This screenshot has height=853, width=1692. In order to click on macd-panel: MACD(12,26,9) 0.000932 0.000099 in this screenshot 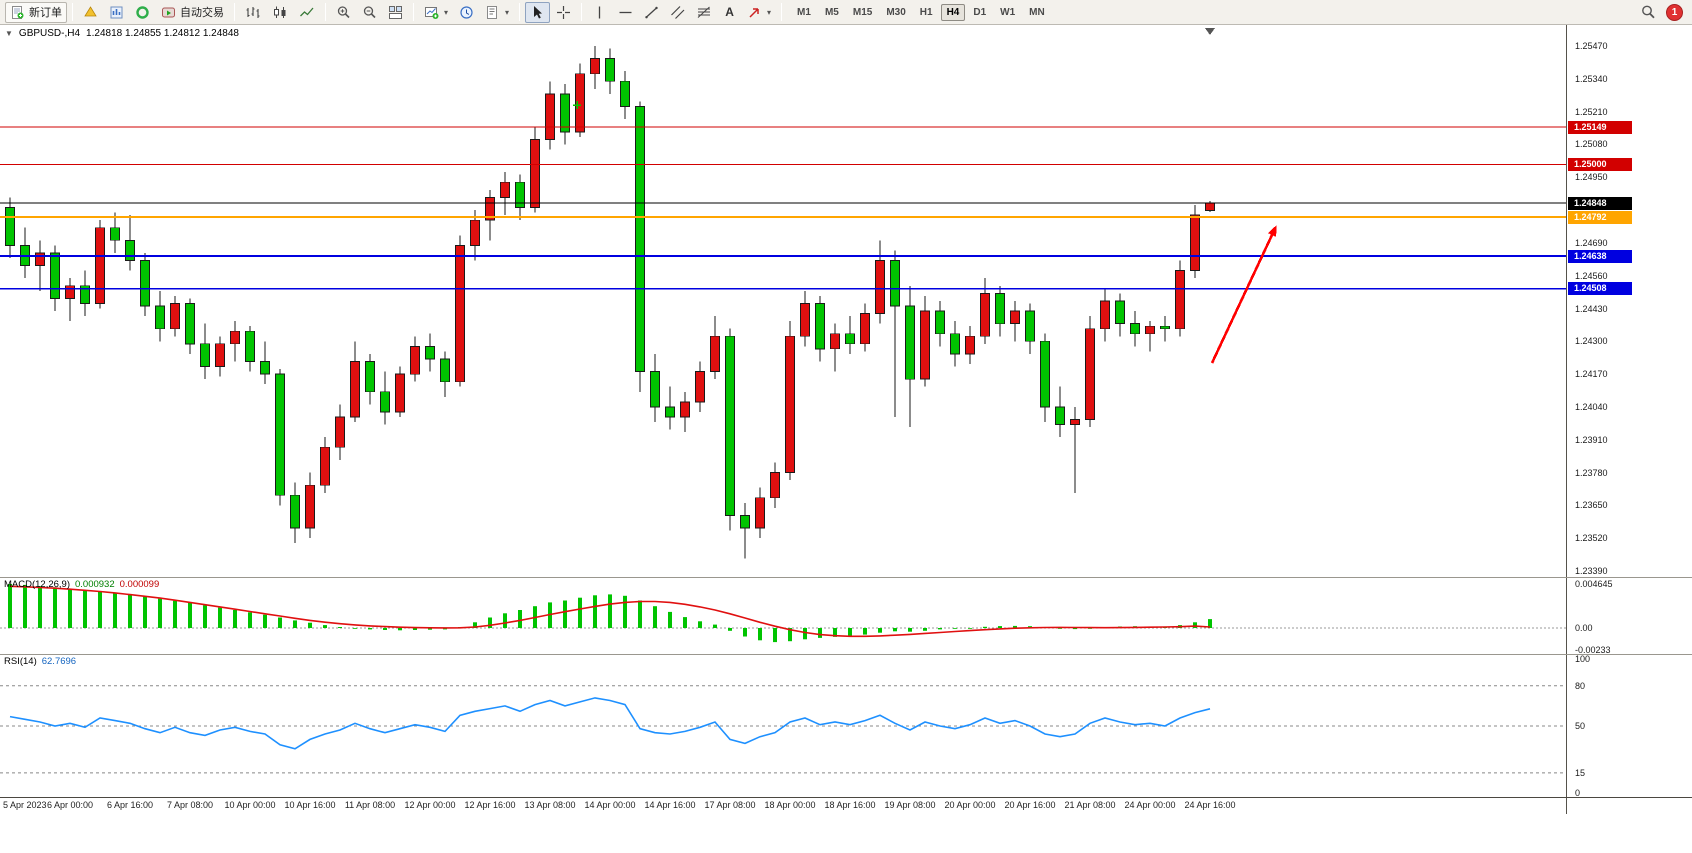, I will do `click(783, 616)`.